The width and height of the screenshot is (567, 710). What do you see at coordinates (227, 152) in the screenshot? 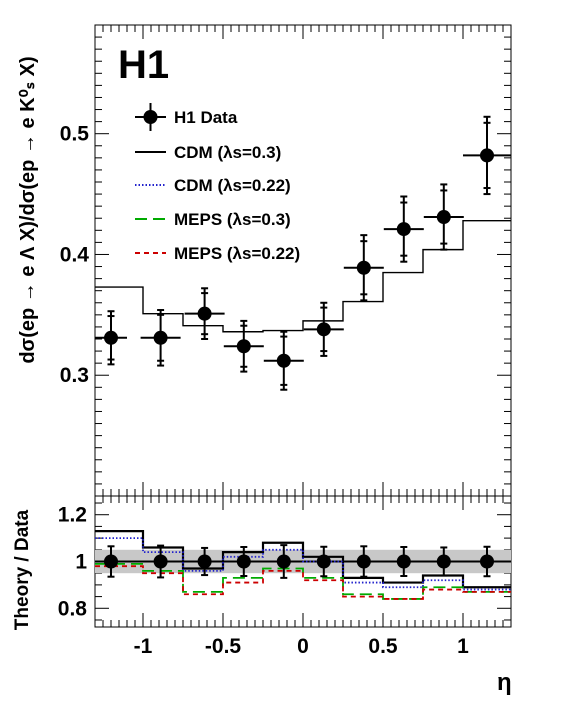
I see `legend-label: CDM (λs=0.3)` at bounding box center [227, 152].